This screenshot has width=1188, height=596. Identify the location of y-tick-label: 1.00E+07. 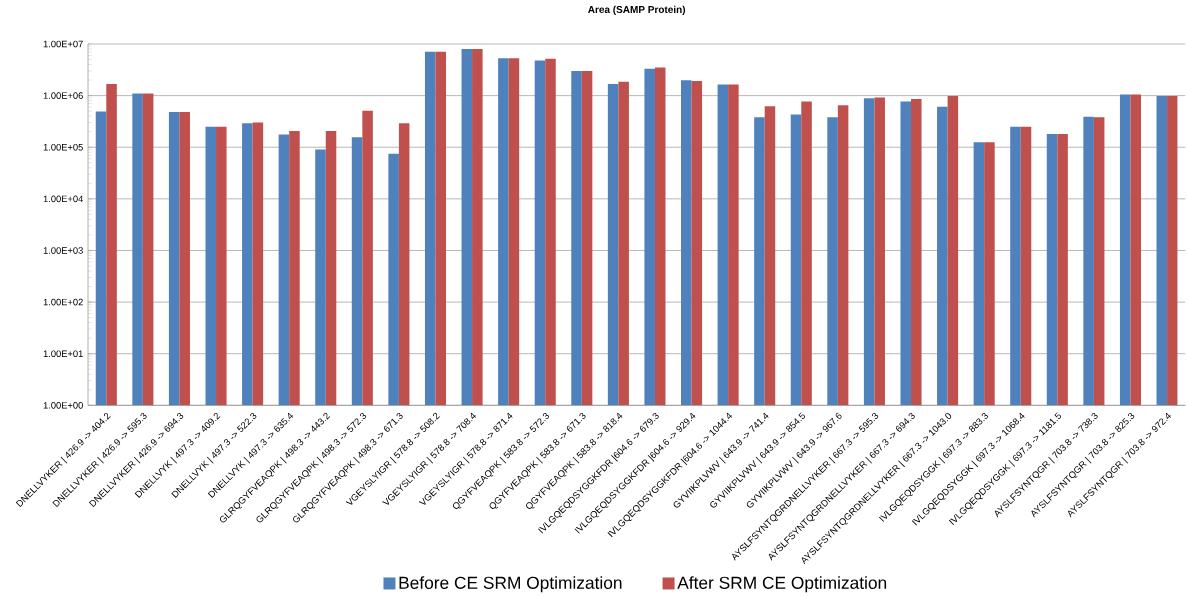
(63, 44).